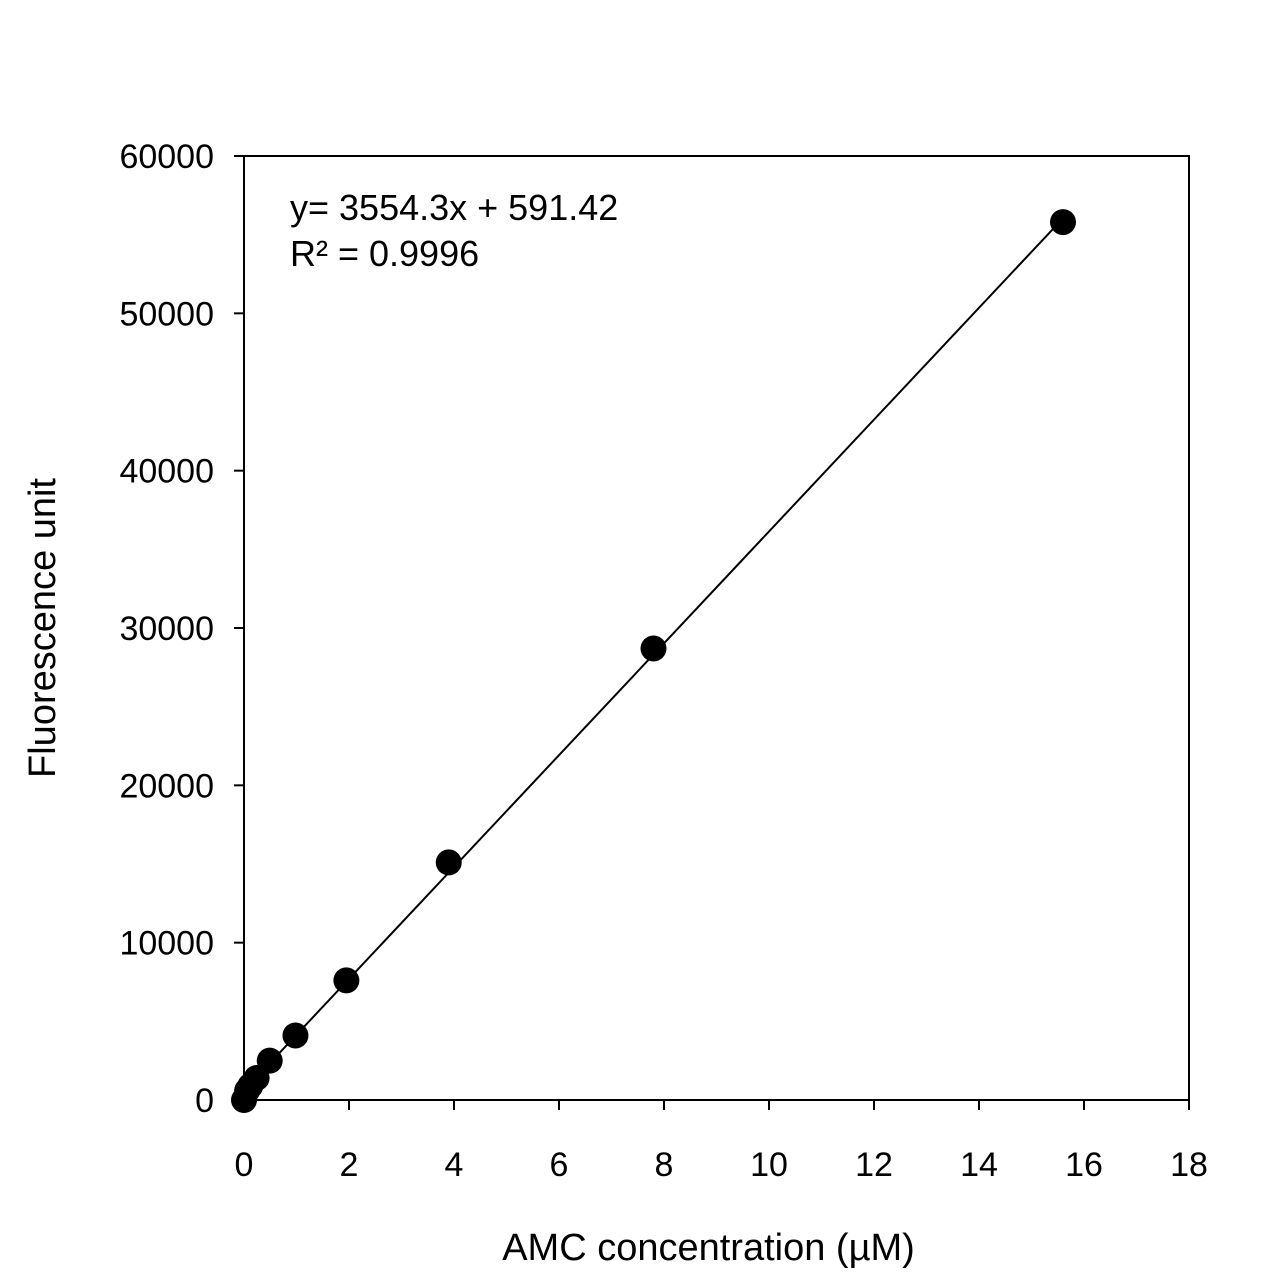  Describe the element at coordinates (204, 1101) in the screenshot. I see `y-tick-label: 0` at that location.